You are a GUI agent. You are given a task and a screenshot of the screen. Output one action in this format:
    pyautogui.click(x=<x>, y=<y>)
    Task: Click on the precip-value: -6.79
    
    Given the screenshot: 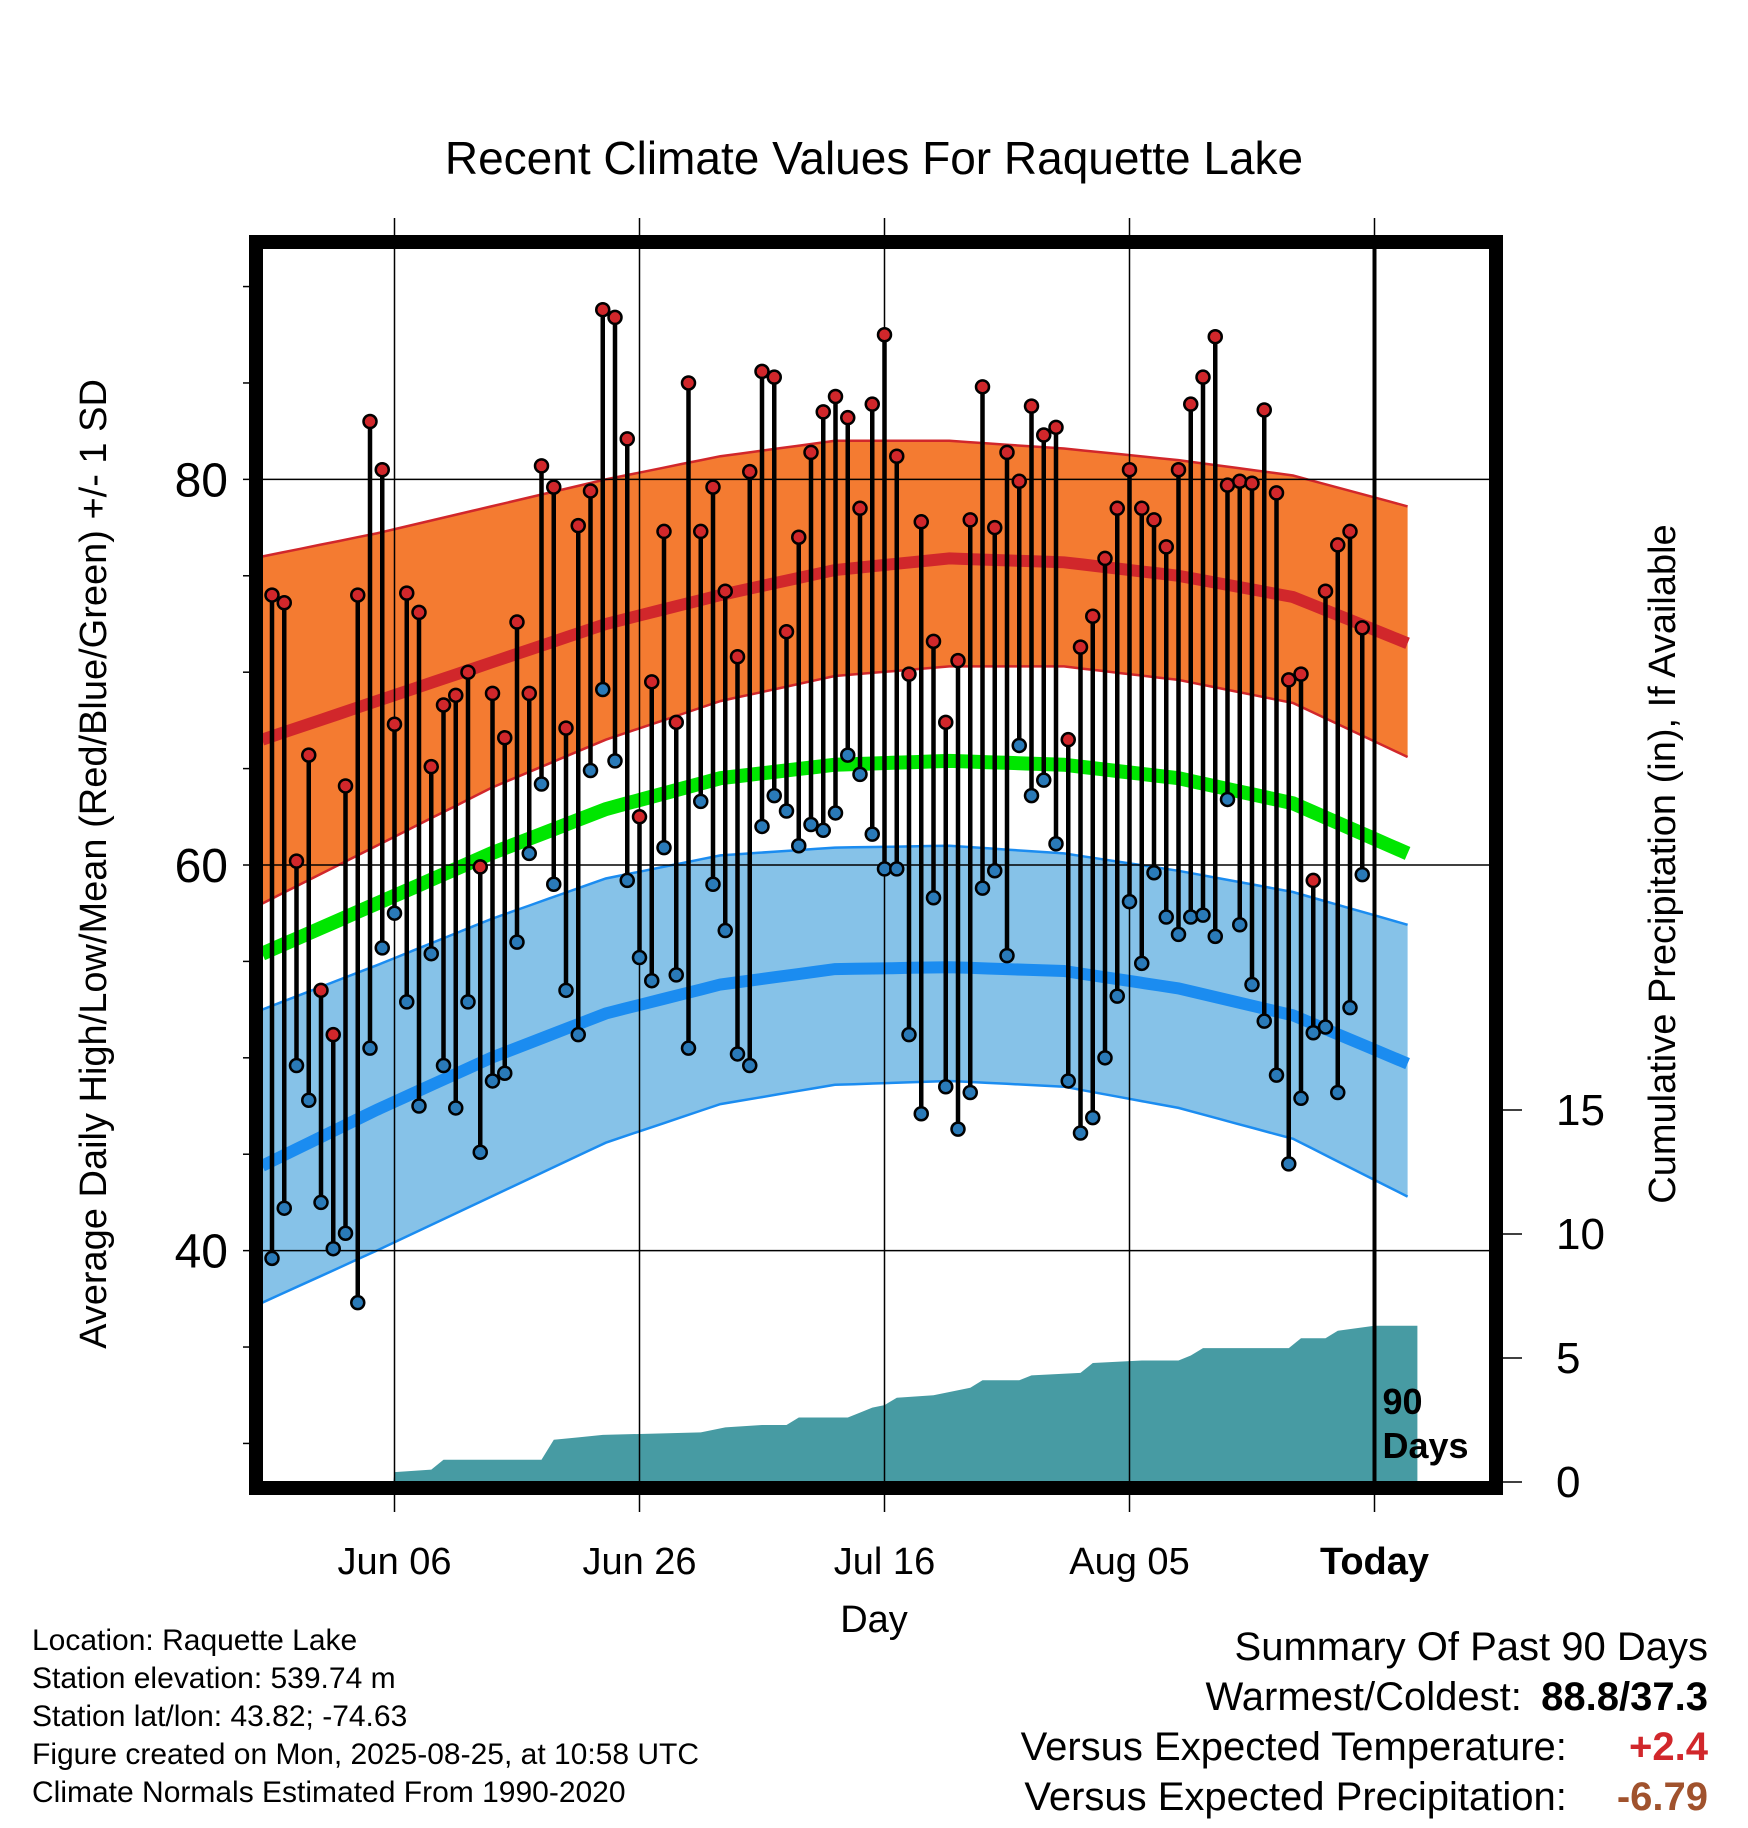 What is the action you would take?
    pyautogui.click(x=1662, y=1797)
    